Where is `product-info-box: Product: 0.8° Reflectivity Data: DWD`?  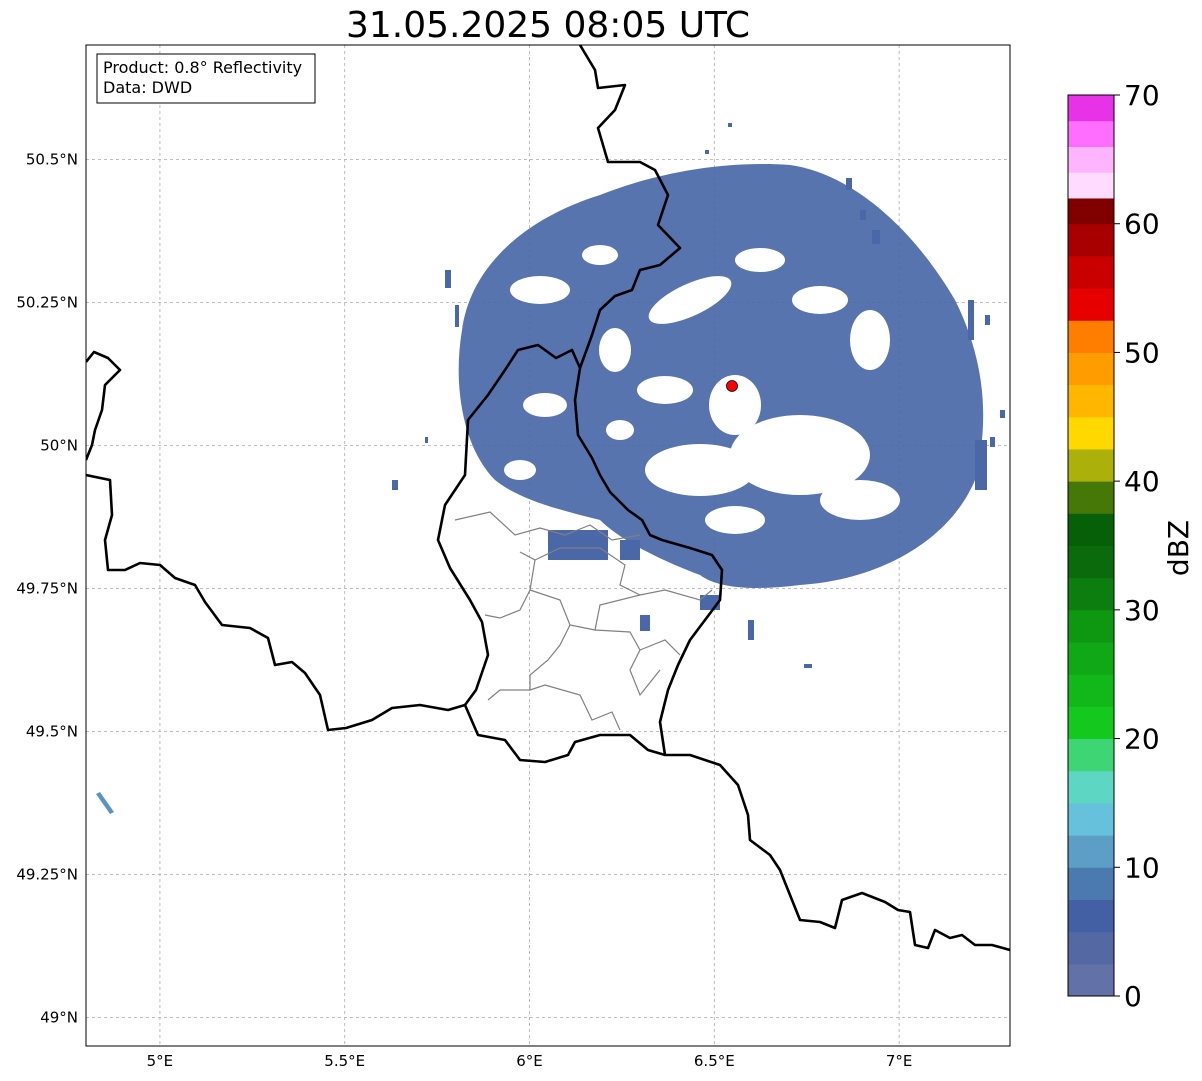 product-info-box: Product: 0.8° Reflectivity Data: DWD is located at coordinates (206, 78).